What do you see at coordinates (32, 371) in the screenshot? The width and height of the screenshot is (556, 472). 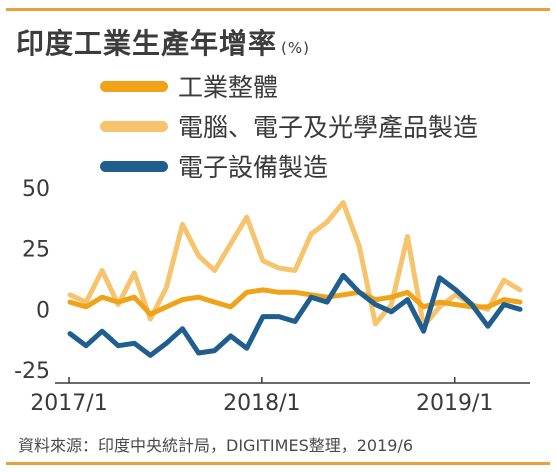 I see `y-tick-label: -25` at bounding box center [32, 371].